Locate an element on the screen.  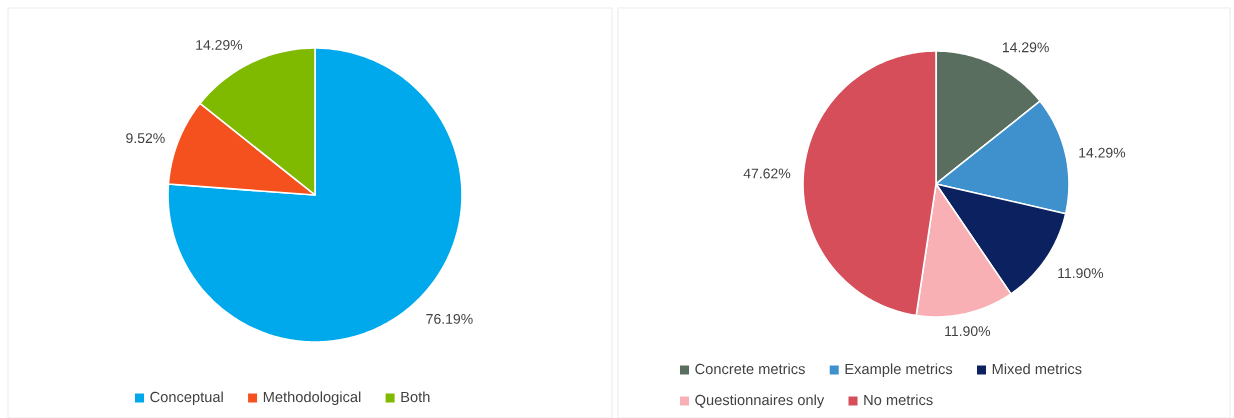
legend-label: No metrics is located at coordinates (898, 400).